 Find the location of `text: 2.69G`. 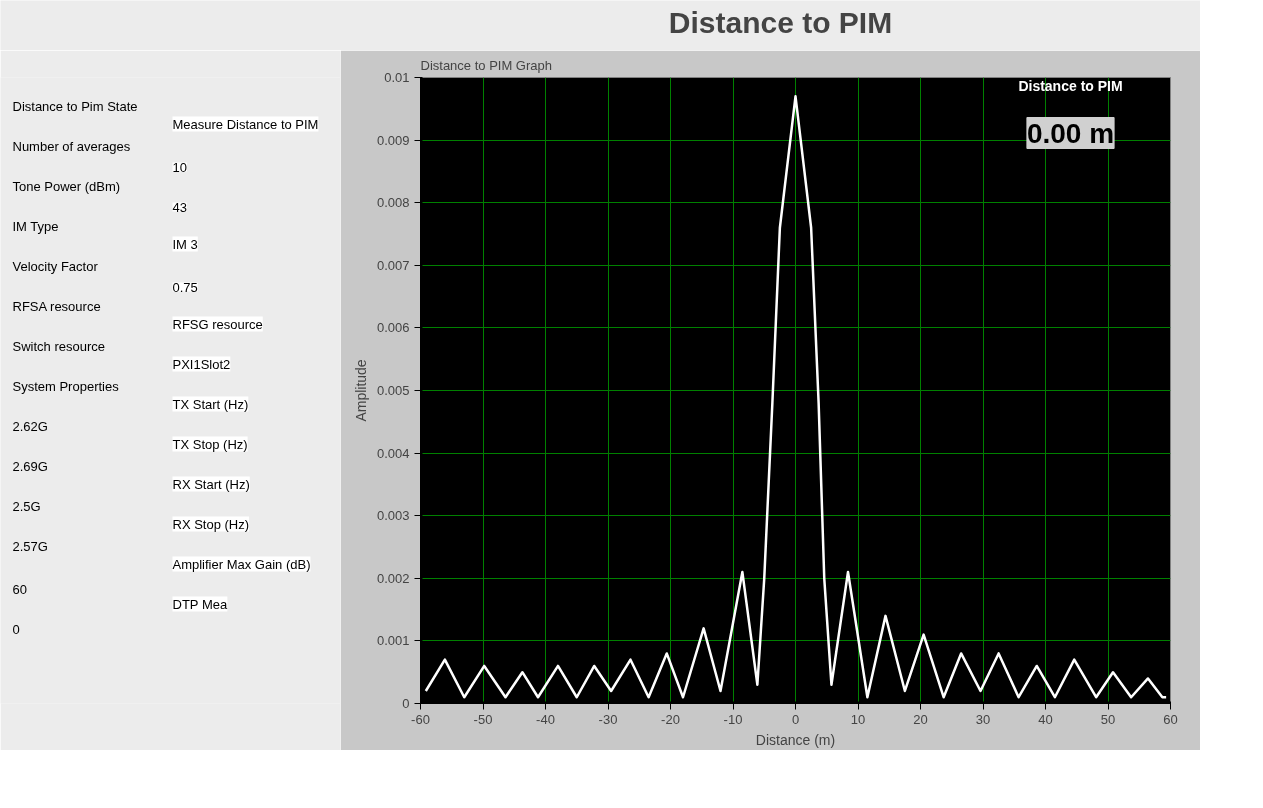

text: 2.69G is located at coordinates (30, 466).